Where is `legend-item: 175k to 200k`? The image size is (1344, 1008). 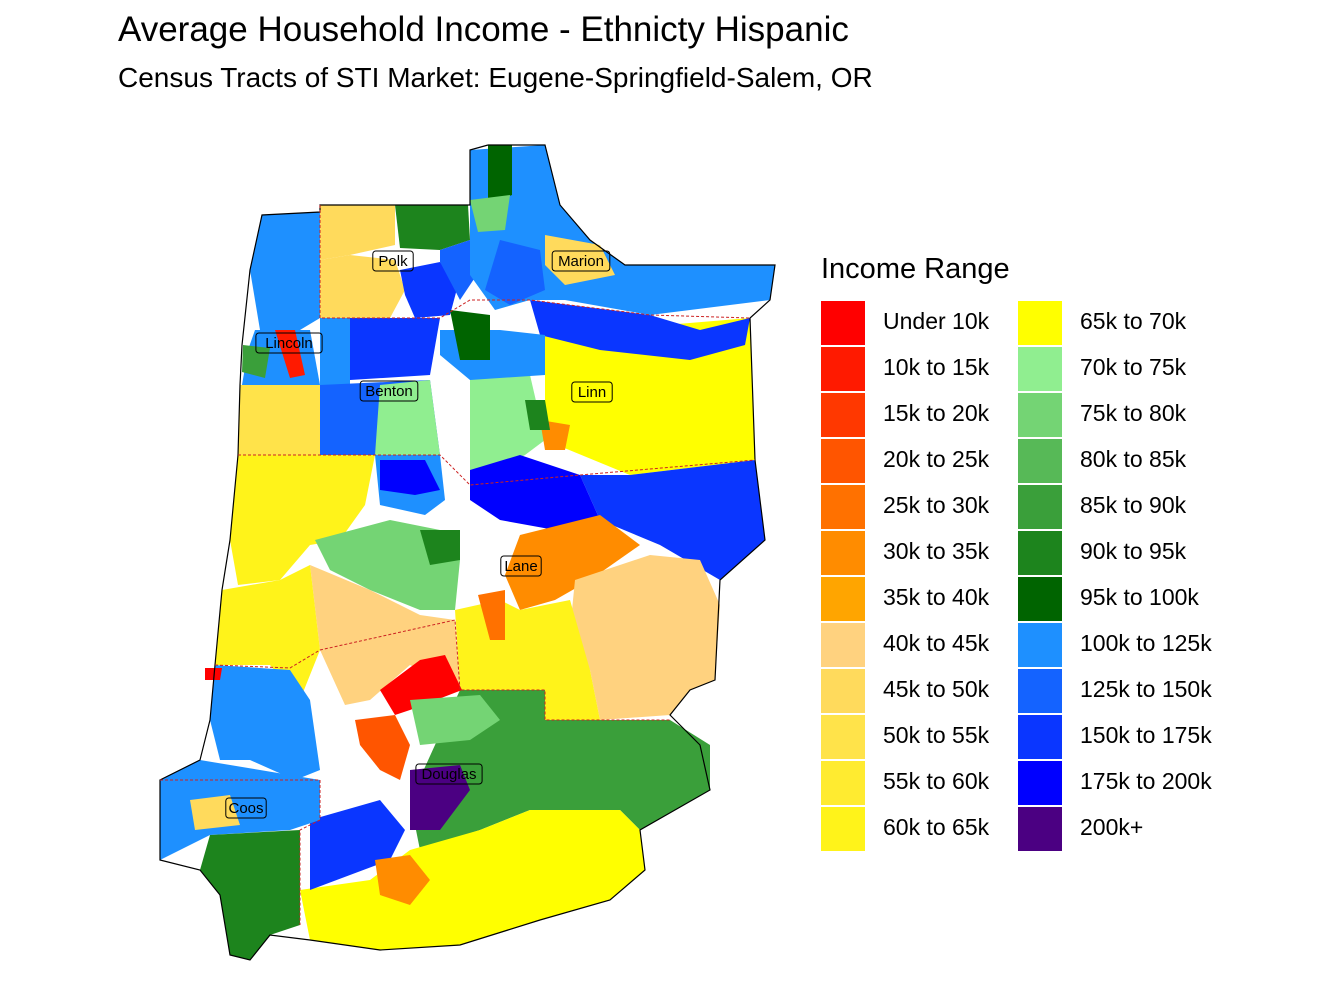 legend-item: 175k to 200k is located at coordinates (1138, 783).